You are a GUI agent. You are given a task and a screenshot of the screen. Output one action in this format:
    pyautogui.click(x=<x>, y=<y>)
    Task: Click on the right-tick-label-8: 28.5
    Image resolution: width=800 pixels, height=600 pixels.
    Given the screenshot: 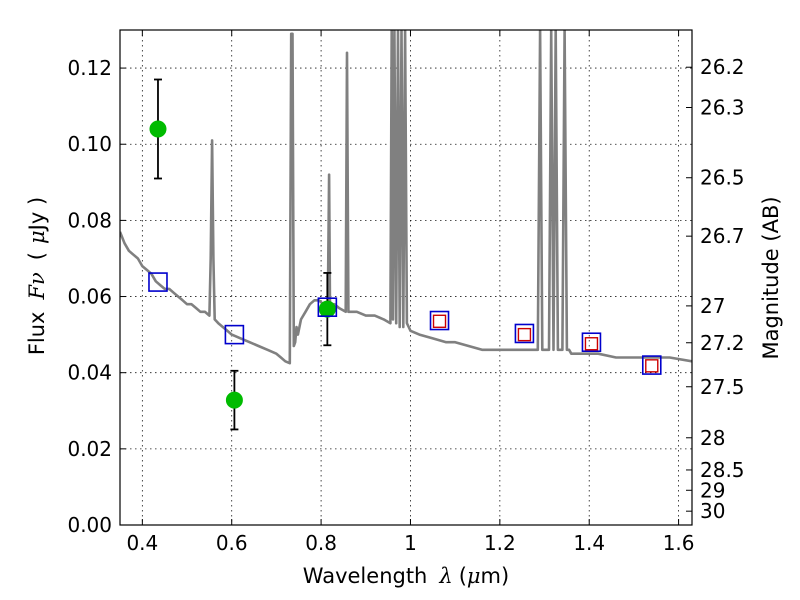 What is the action you would take?
    pyautogui.click(x=722, y=470)
    